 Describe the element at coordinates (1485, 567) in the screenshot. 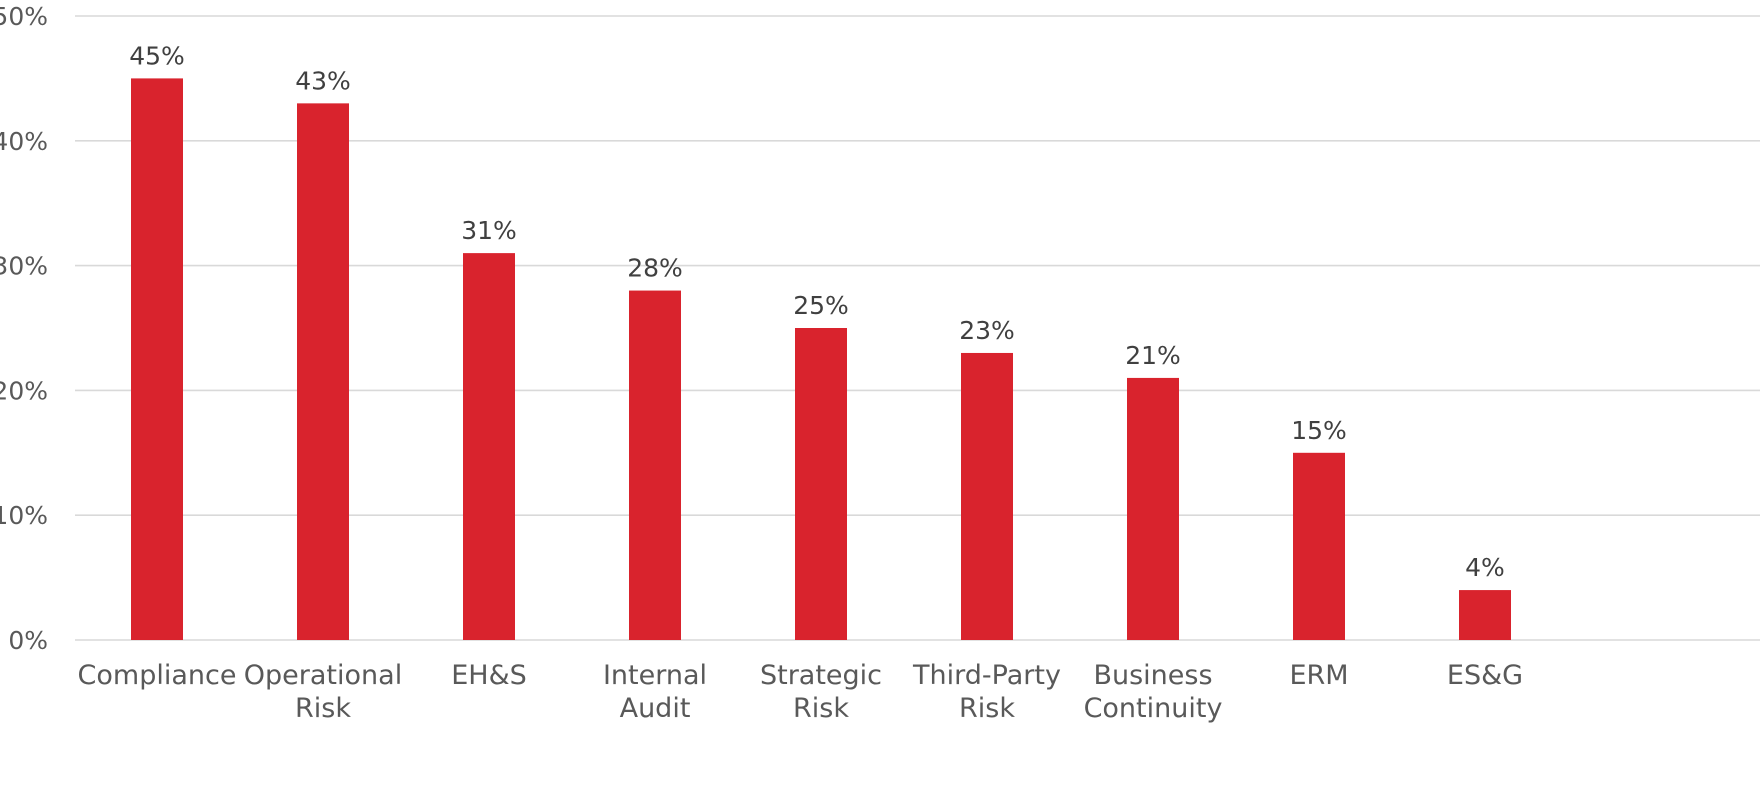

I see `data-label: 4%` at that location.